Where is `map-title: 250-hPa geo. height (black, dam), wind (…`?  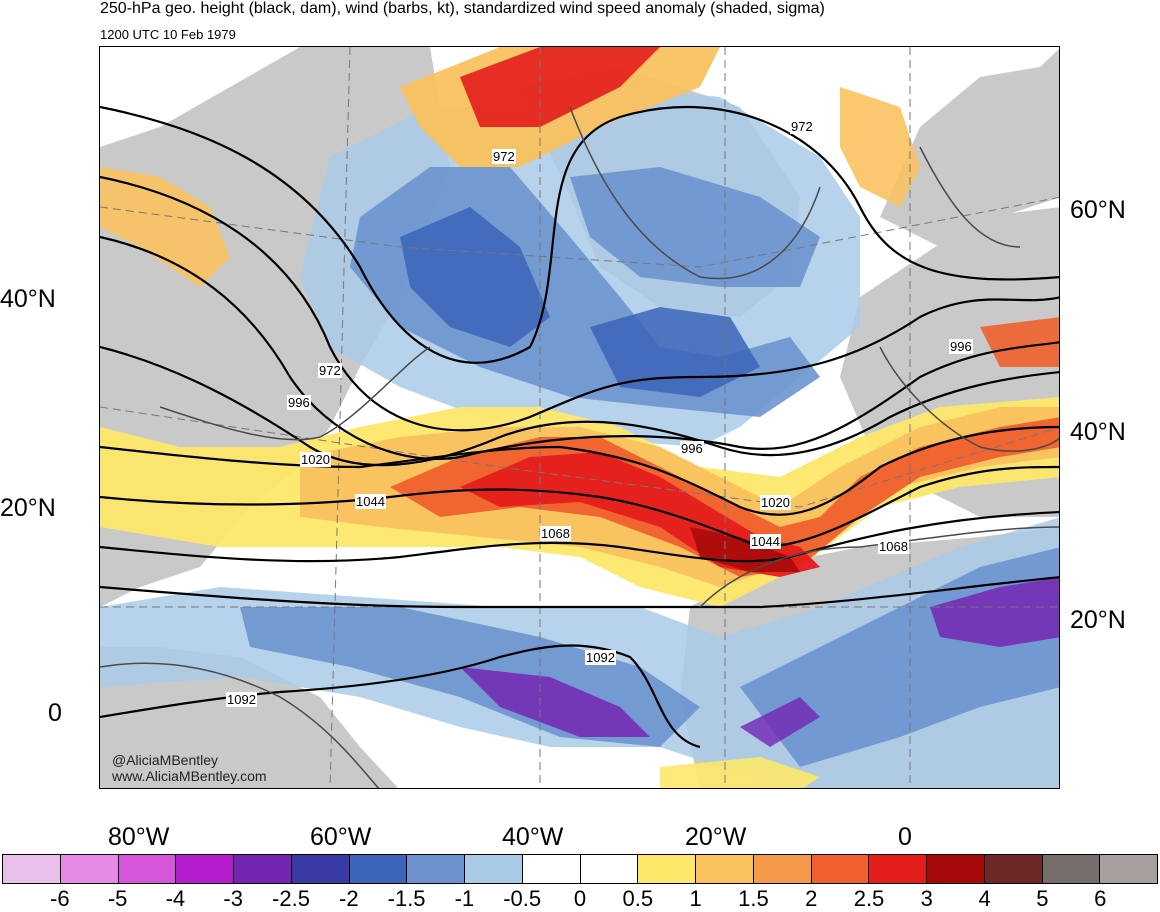 map-title: 250-hPa geo. height (black, dam), wind (… is located at coordinates (462, 8).